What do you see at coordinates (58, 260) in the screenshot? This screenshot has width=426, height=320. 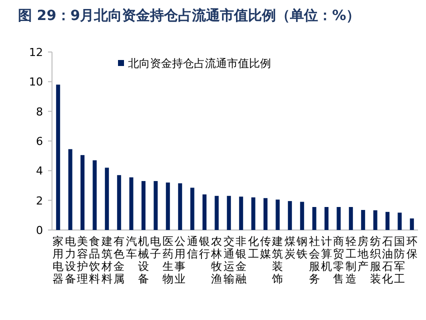 I see `x-tick-label: 家用电器` at bounding box center [58, 260].